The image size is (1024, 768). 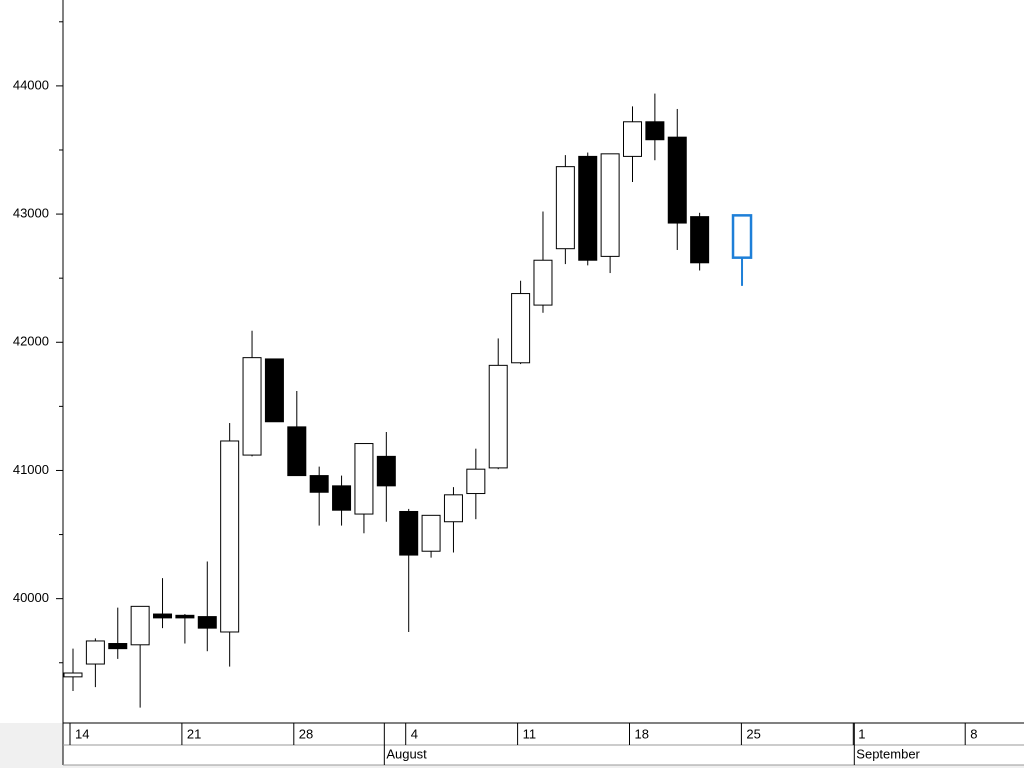 I want to click on x-tick-label: 8, so click(x=973, y=733).